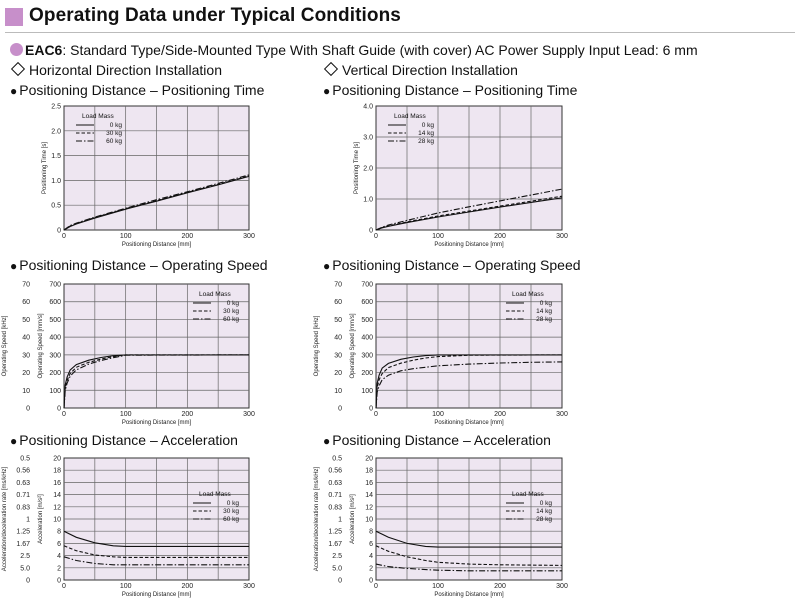 This screenshot has width=800, height=608. Describe the element at coordinates (371, 556) in the screenshot. I see `y-tick-label: 4` at that location.